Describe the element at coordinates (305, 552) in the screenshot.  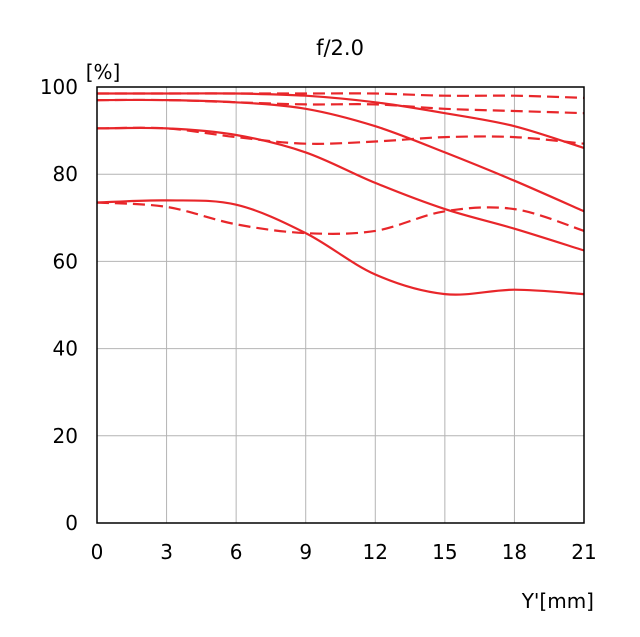
I see `x-tick-label: 9` at that location.